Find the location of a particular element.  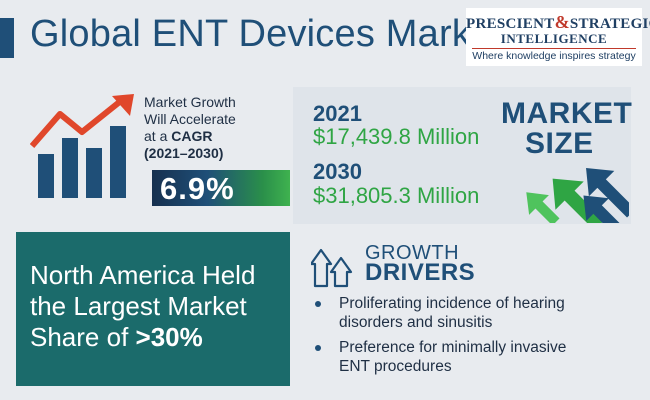

bar-chart-growth-icon is located at coordinates (82, 146).